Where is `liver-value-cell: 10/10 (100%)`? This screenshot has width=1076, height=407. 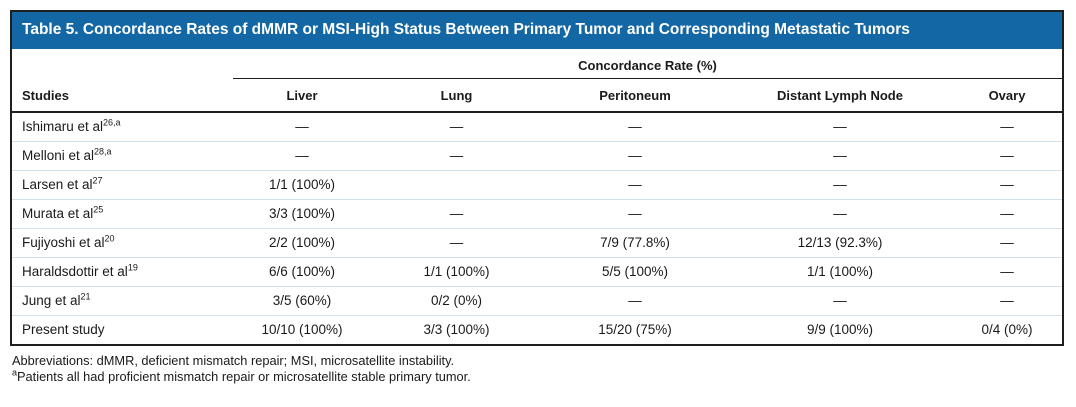 liver-value-cell: 10/10 (100%) is located at coordinates (302, 330).